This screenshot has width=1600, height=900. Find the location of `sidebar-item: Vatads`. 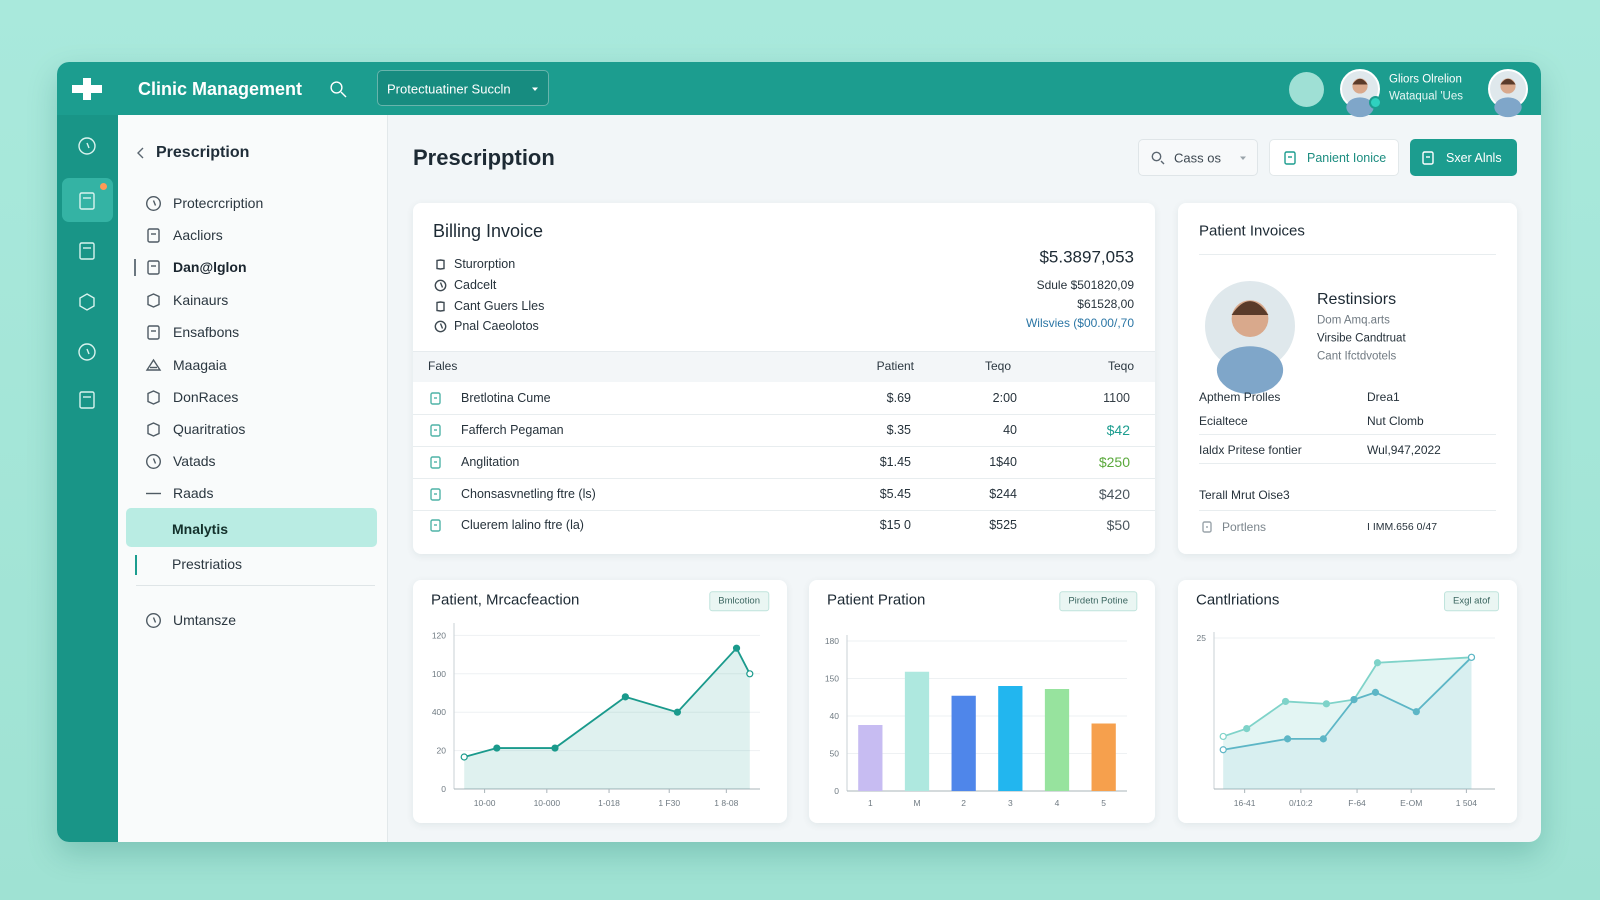

sidebar-item: Vatads is located at coordinates (194, 461).